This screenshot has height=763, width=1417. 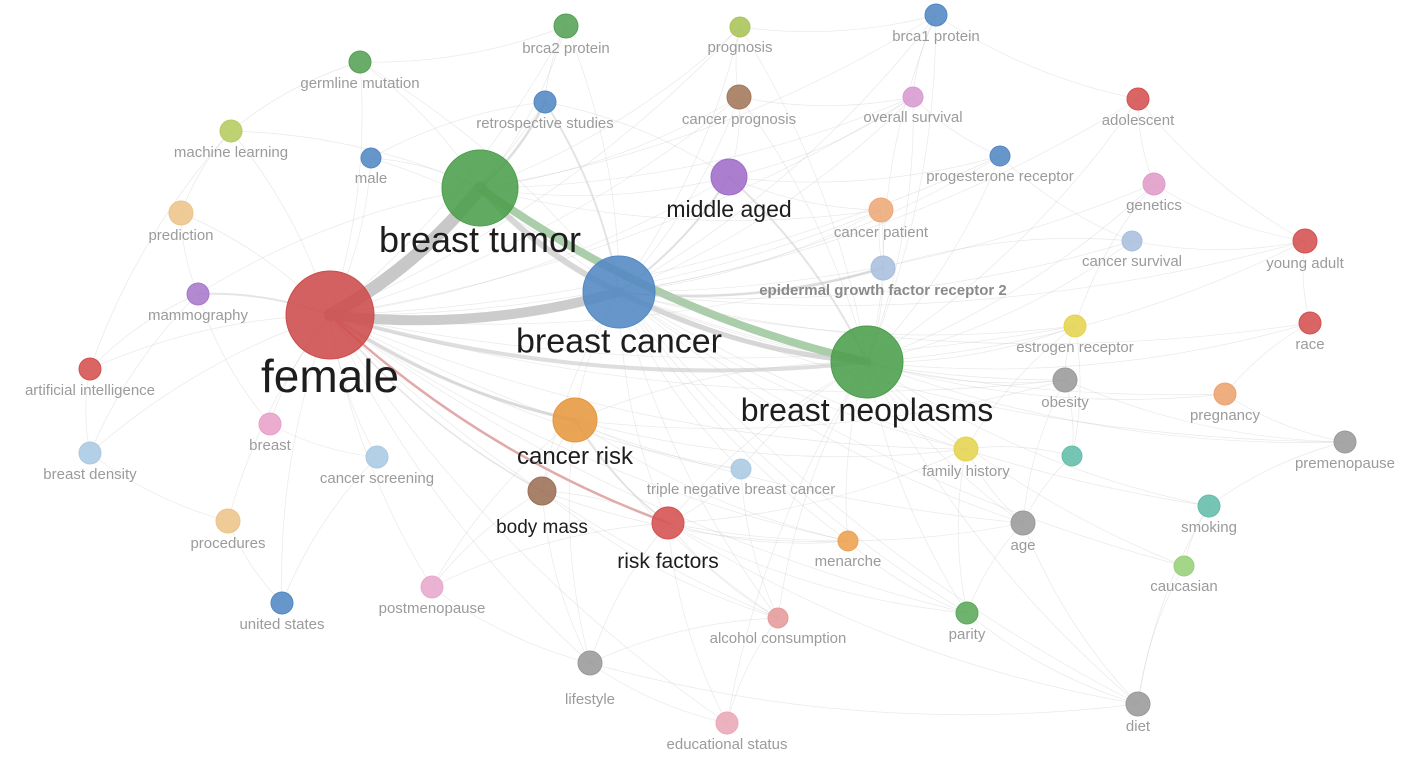 What do you see at coordinates (826, 101) in the screenshot?
I see `edge-cancer-prognosis--overall-survival` at bounding box center [826, 101].